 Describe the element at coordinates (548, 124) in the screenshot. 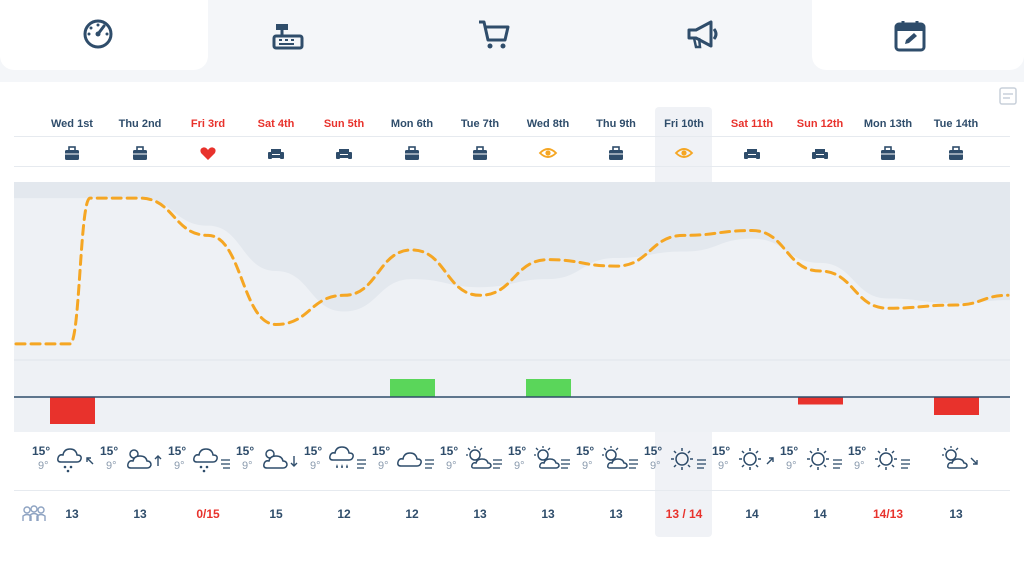

I see `day-label: Wed 8th` at that location.